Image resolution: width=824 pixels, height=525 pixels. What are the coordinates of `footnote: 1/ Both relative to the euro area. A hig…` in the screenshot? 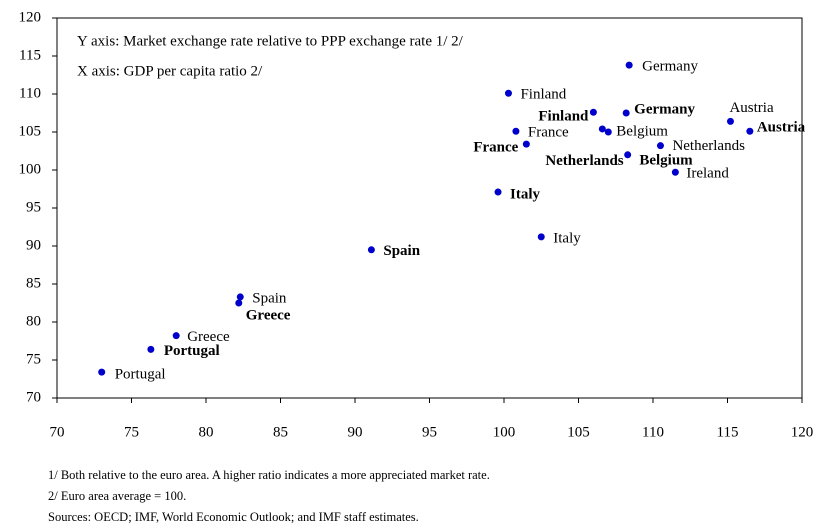 It's located at (269, 475).